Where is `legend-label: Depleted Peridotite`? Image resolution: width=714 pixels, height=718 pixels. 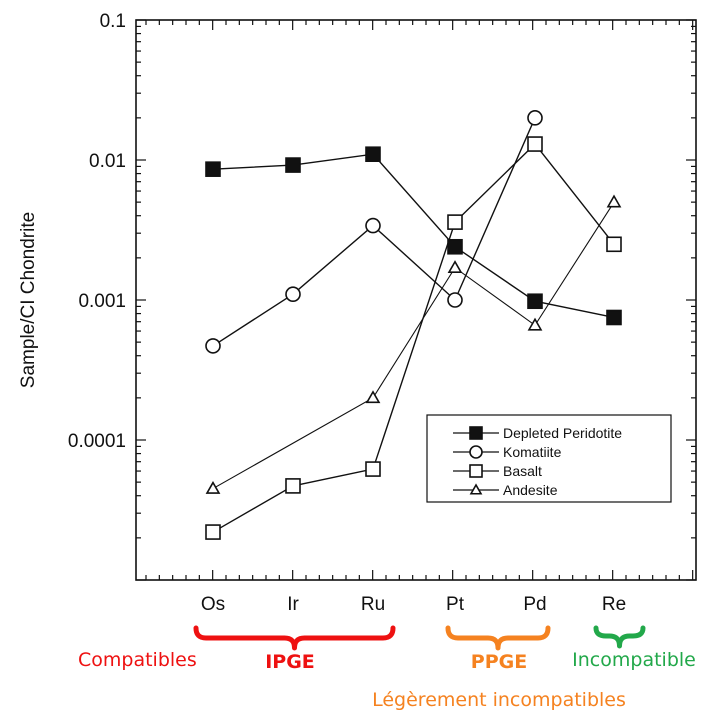 legend-label: Depleted Peridotite is located at coordinates (562, 433).